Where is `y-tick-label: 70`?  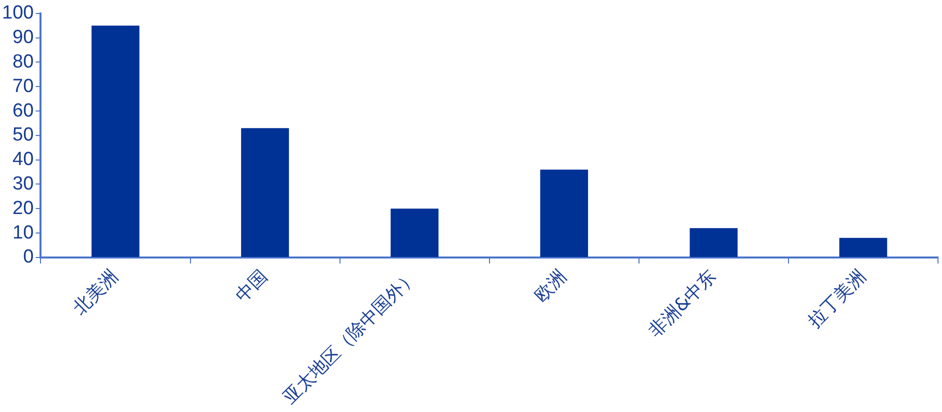
y-tick-label: 70 is located at coordinates (23, 86).